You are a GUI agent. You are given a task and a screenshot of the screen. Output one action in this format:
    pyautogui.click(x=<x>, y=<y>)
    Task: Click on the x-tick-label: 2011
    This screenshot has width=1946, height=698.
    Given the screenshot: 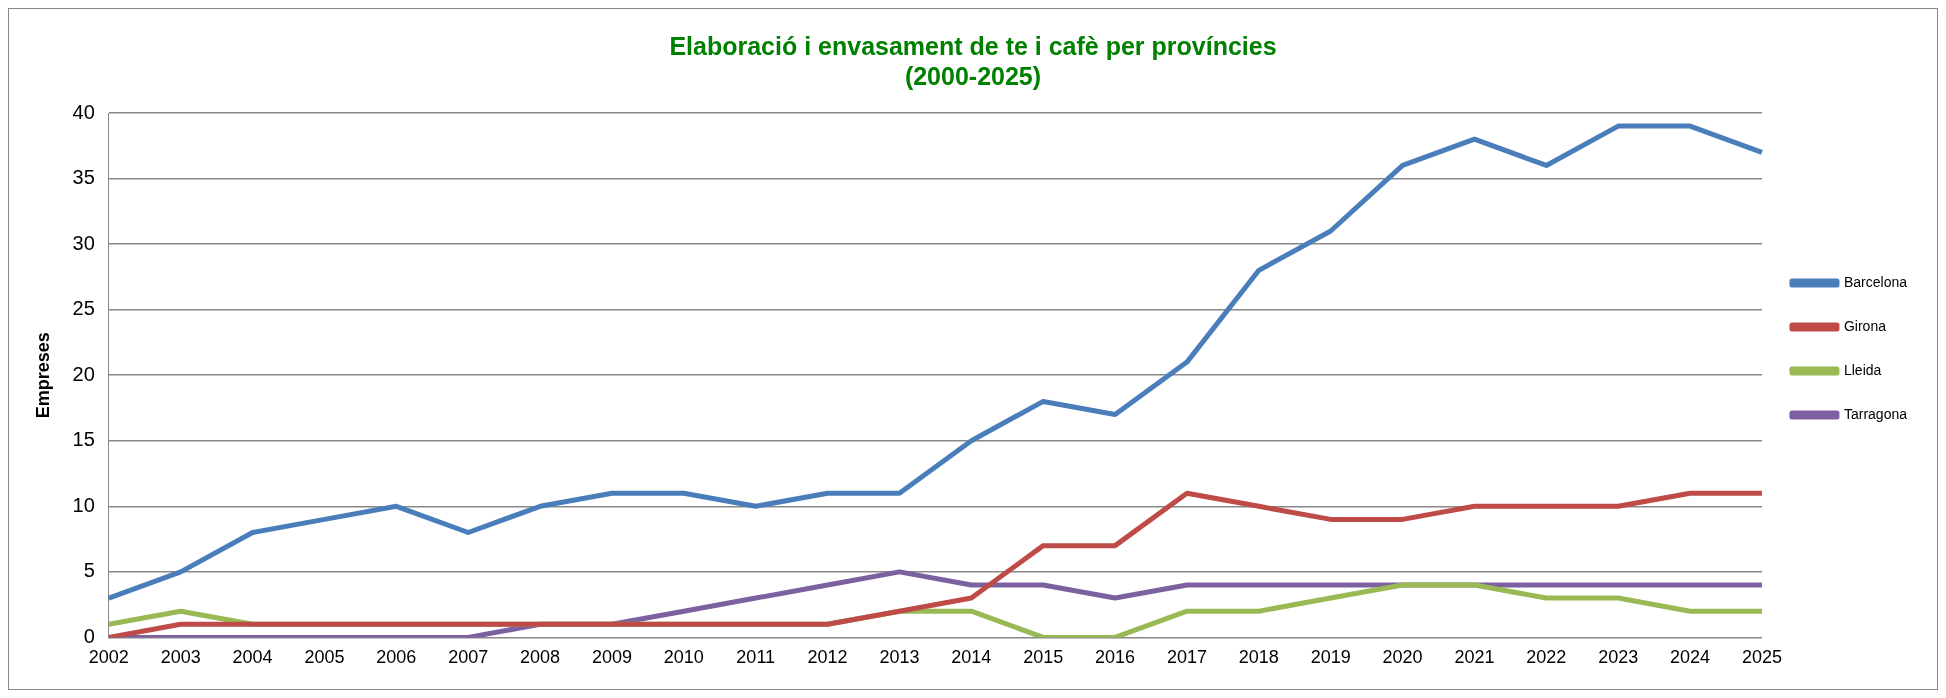 What is the action you would take?
    pyautogui.click(x=756, y=657)
    